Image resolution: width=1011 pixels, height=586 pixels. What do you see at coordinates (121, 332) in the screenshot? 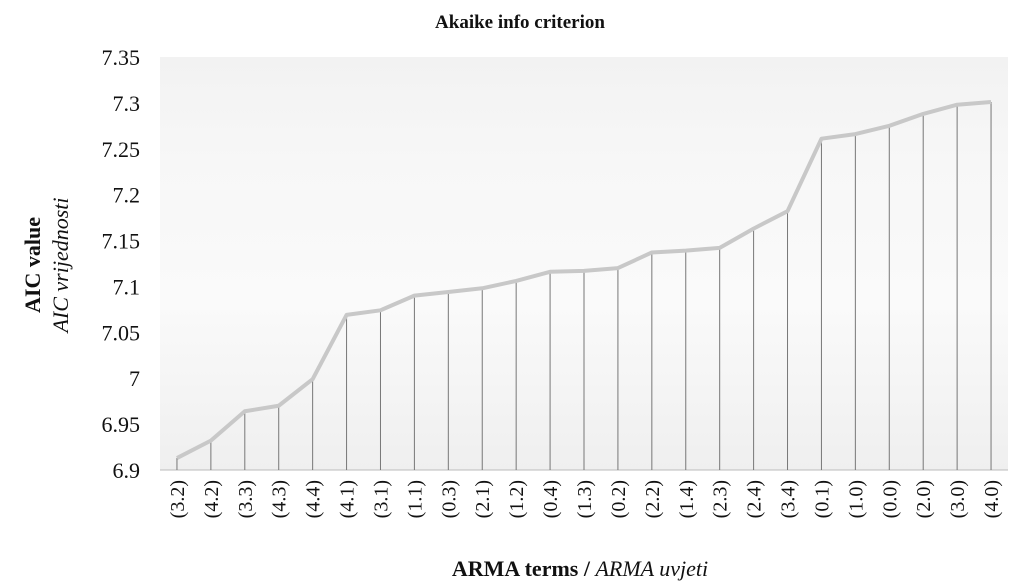
I see `y-tick-label: 7.05` at bounding box center [121, 332].